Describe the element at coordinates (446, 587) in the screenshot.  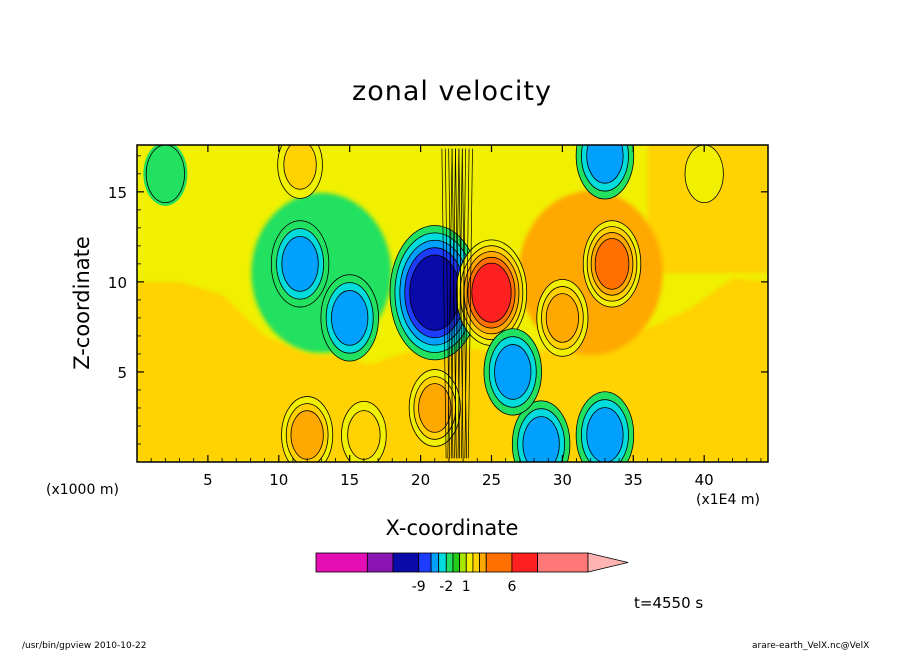
I see `colorbar-label: -2` at that location.